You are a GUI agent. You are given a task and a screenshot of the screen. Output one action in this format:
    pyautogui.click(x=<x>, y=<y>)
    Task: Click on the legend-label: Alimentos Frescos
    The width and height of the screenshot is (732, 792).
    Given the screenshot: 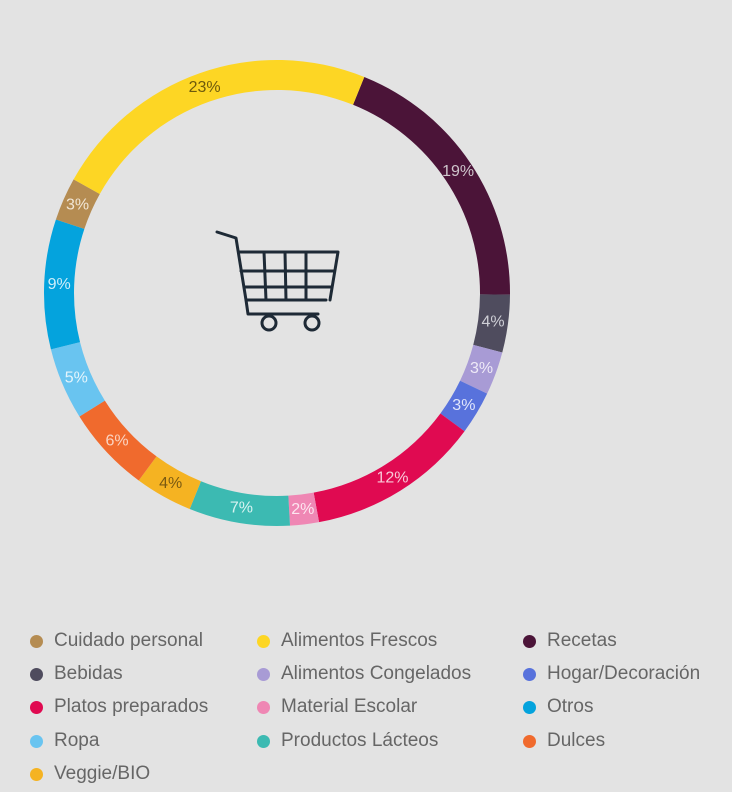 What is the action you would take?
    pyautogui.click(x=359, y=640)
    